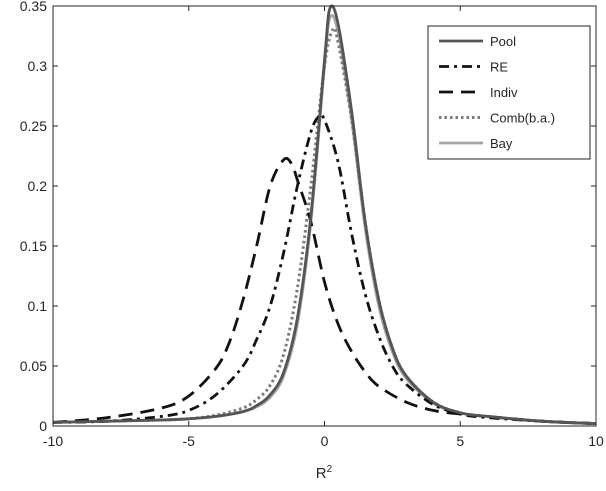 The image size is (606, 491). What do you see at coordinates (503, 41) in the screenshot?
I see `legend-label: Pool` at bounding box center [503, 41].